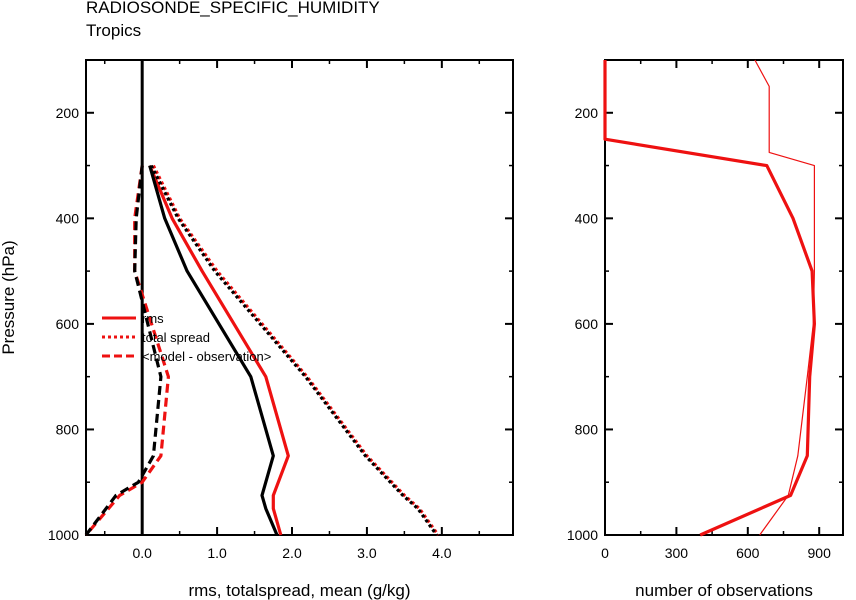 The height and width of the screenshot is (600, 856). Describe the element at coordinates (142, 553) in the screenshot. I see `x-tick-label: 0.0` at that location.